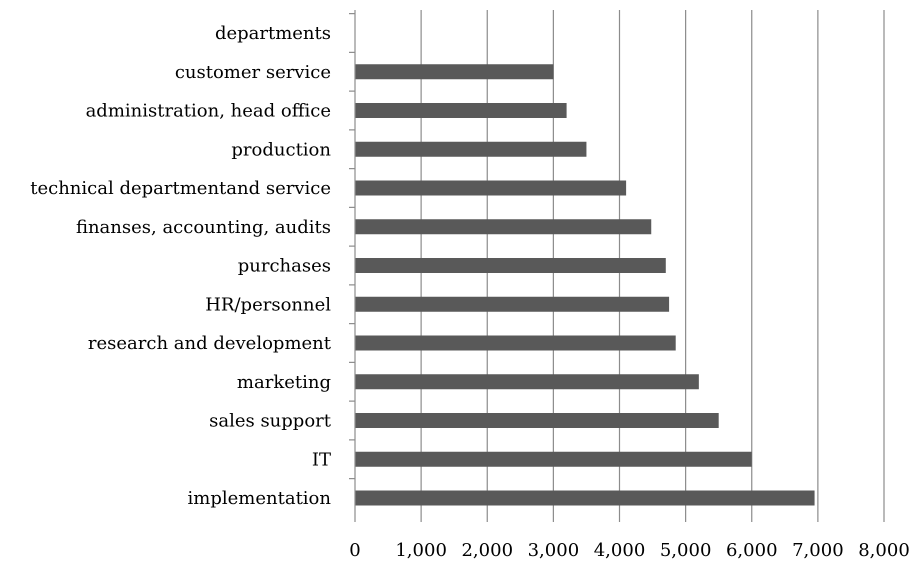 The height and width of the screenshot is (561, 914). Describe the element at coordinates (818, 550) in the screenshot. I see `x-tick-label: 7,000` at that location.